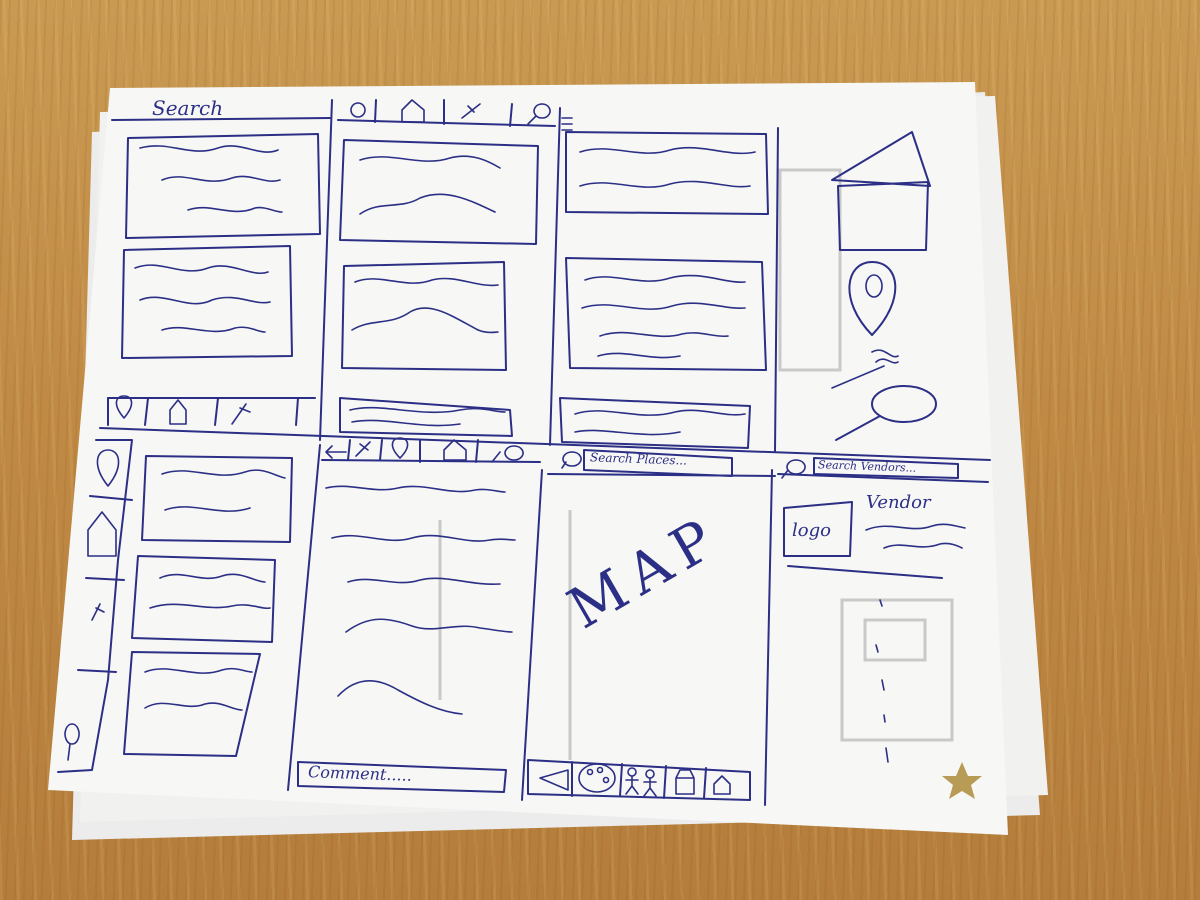  What do you see at coordinates (811, 530) in the screenshot?
I see `logo-label: logo` at bounding box center [811, 530].